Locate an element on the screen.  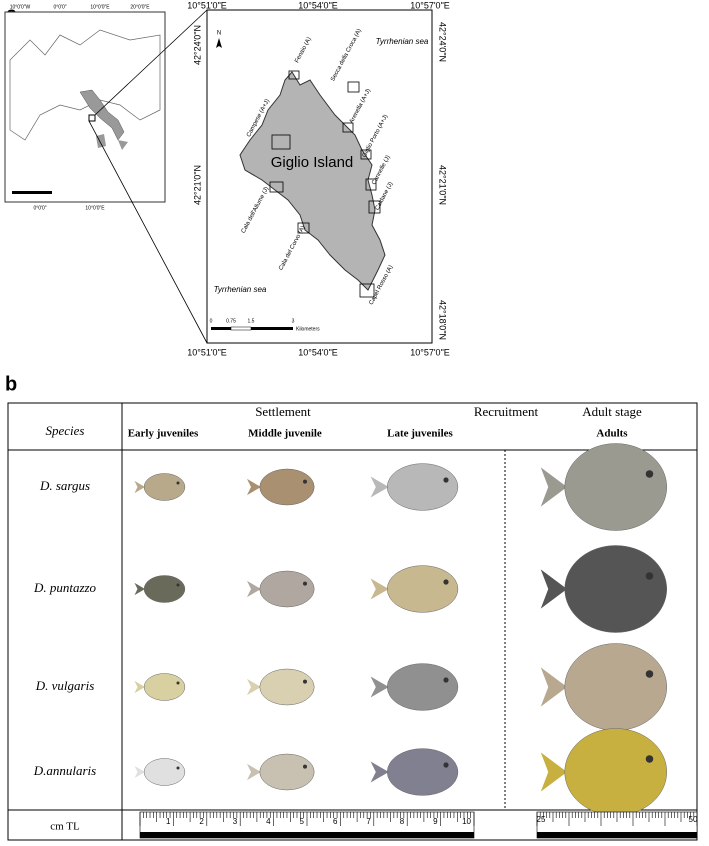
group-header: Settlement is located at coordinates (283, 411).